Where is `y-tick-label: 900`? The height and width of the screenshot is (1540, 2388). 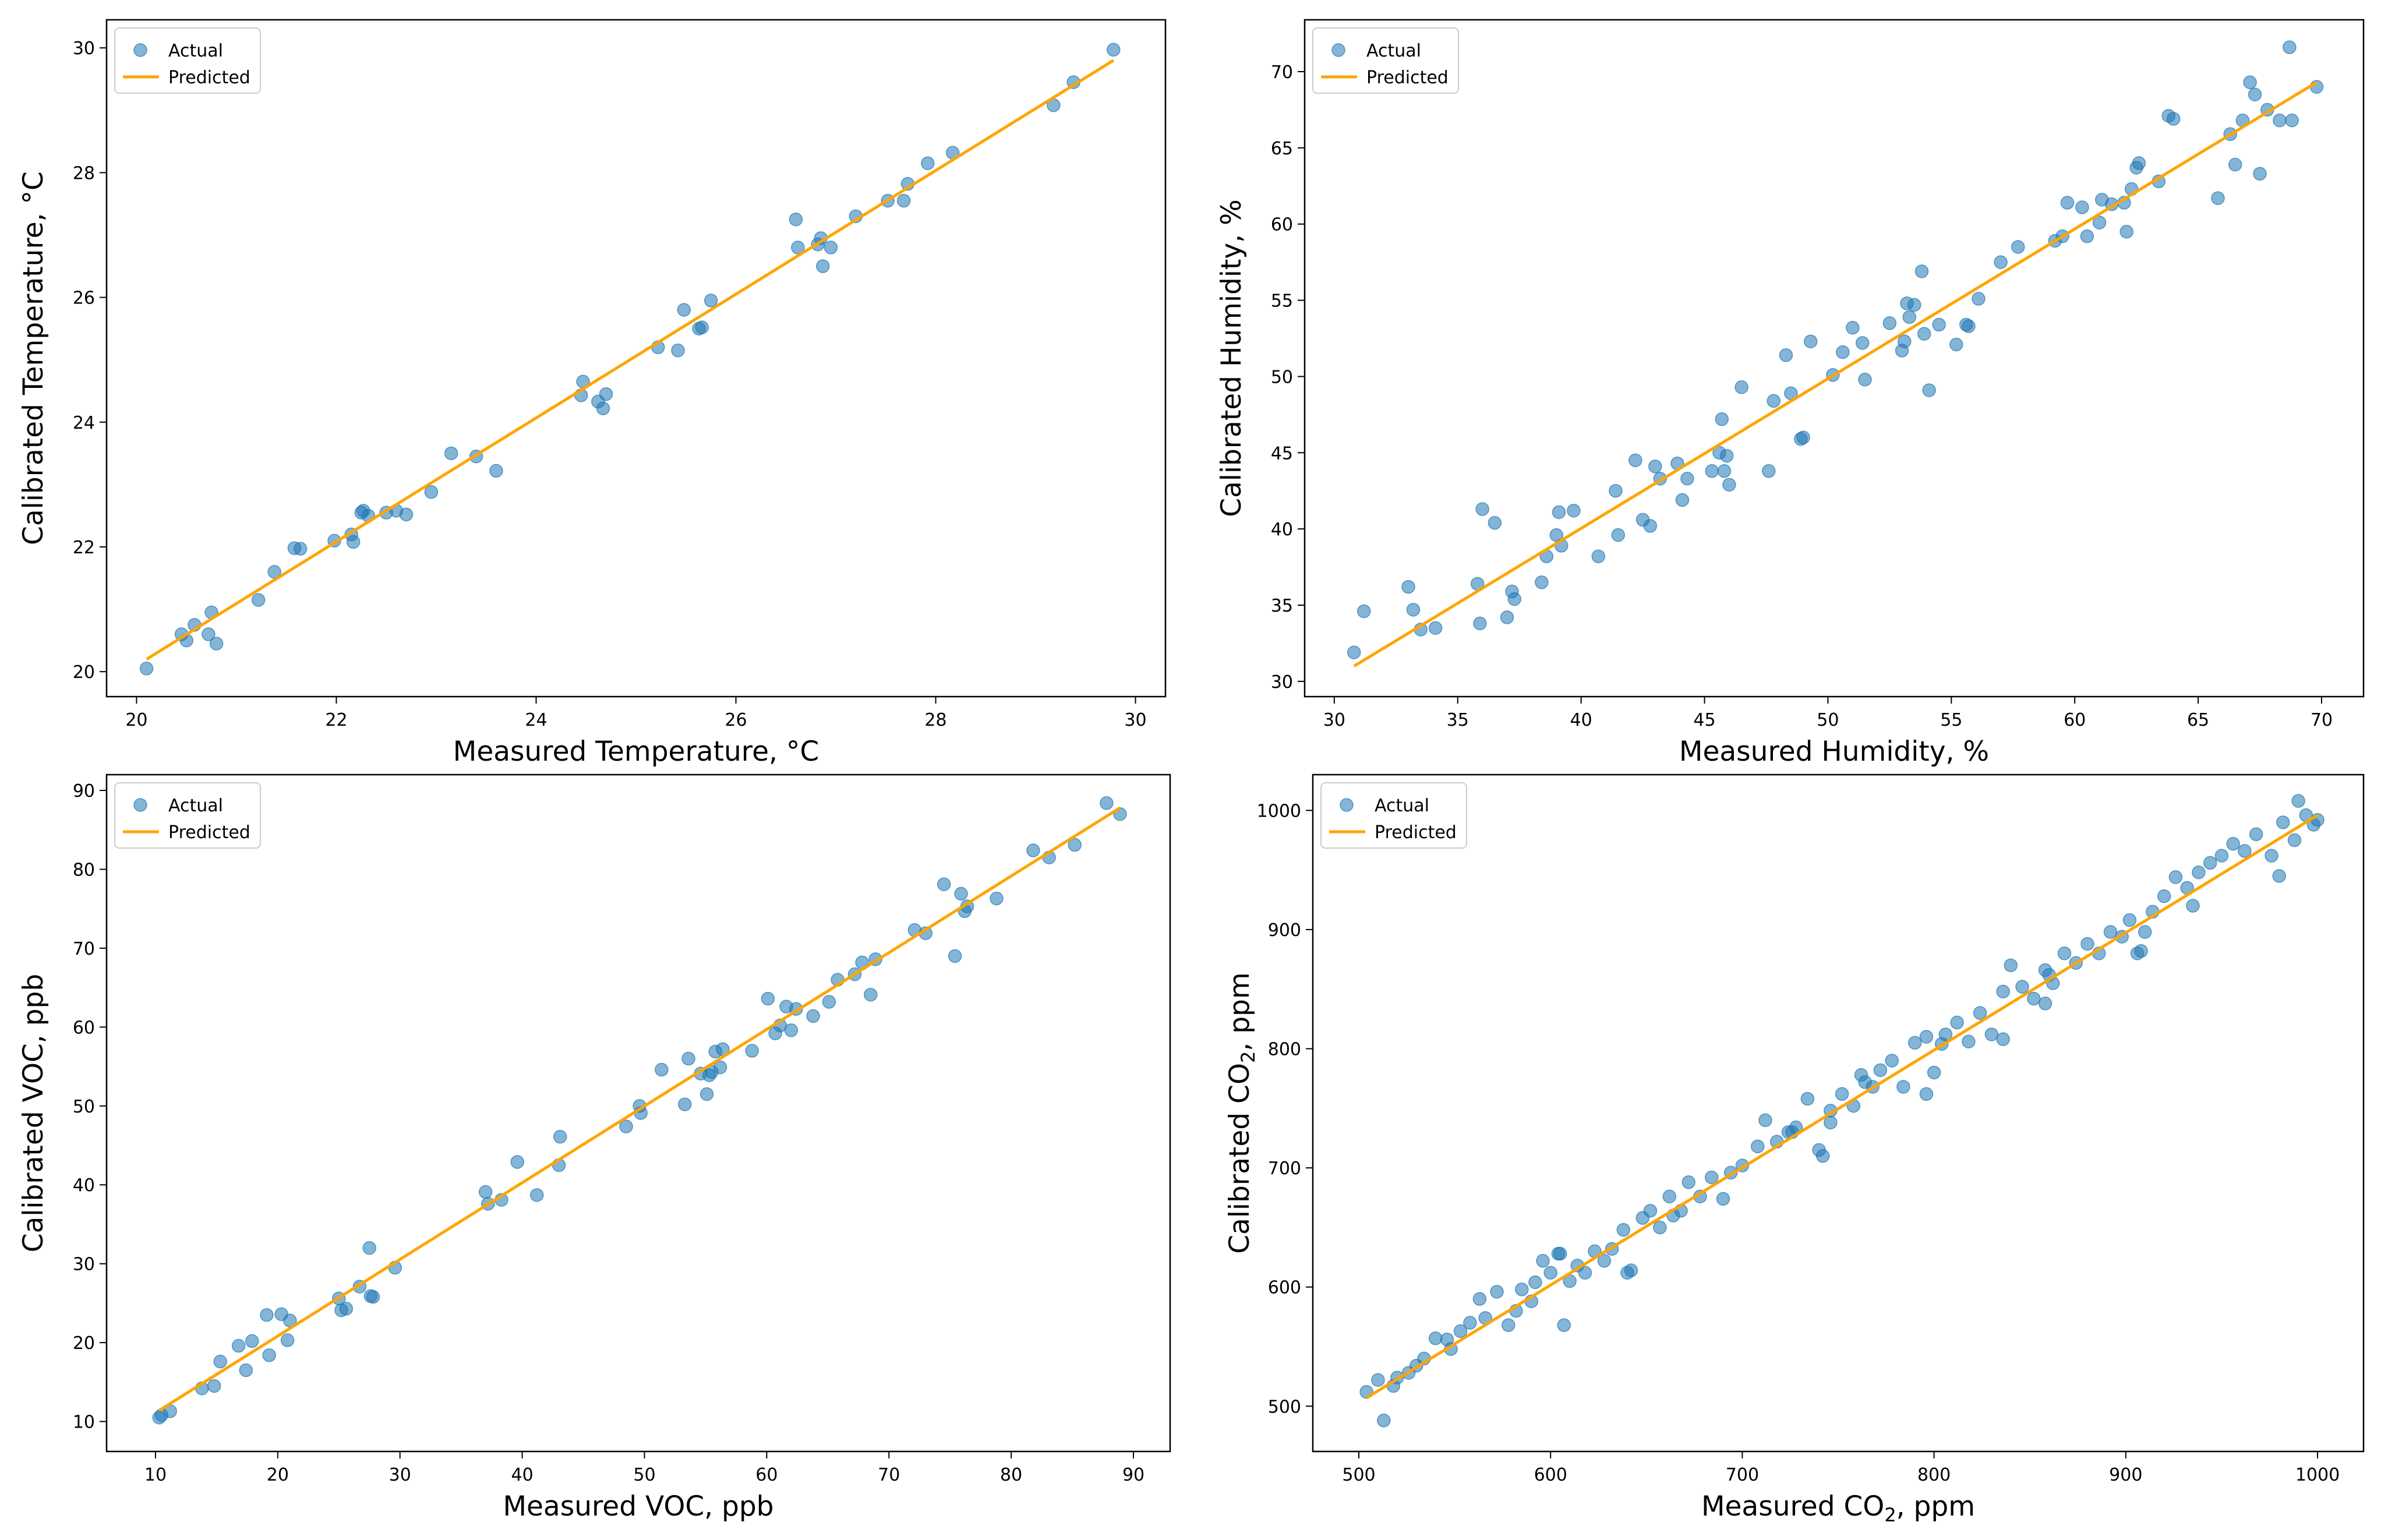
y-tick-label: 900 is located at coordinates (1284, 930).